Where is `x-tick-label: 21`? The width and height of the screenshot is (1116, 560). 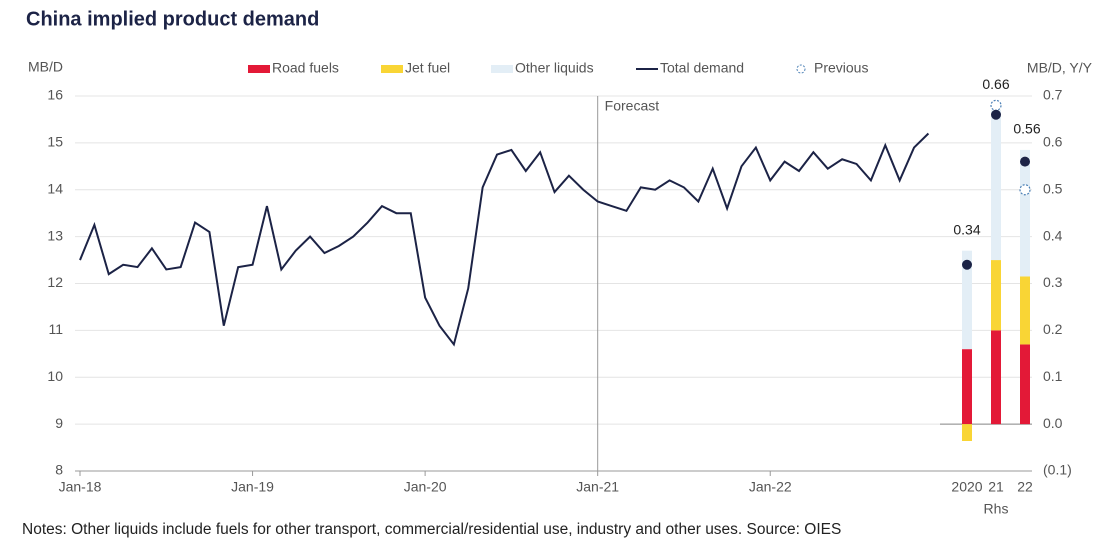 x-tick-label: 21 is located at coordinates (996, 487).